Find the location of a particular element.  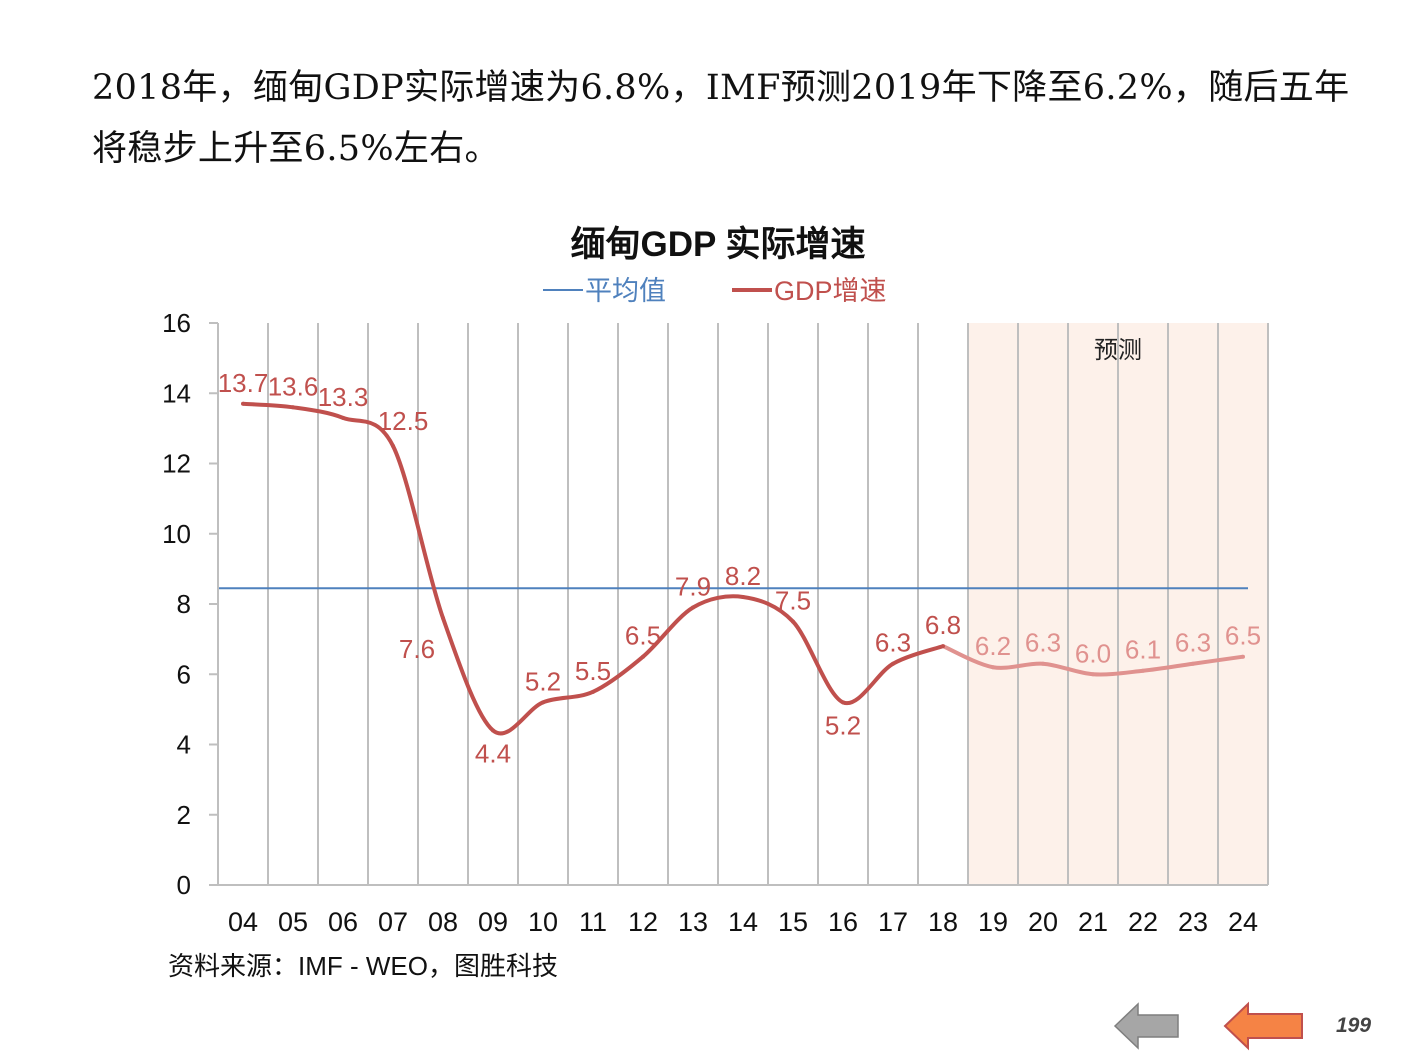

data-label: 13.3 is located at coordinates (343, 397).